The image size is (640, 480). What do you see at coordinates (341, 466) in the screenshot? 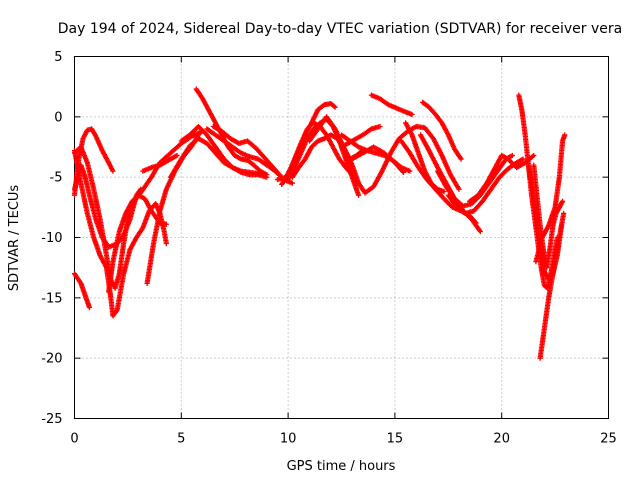
I see `x-axis-label: GPS time / hours` at bounding box center [341, 466].